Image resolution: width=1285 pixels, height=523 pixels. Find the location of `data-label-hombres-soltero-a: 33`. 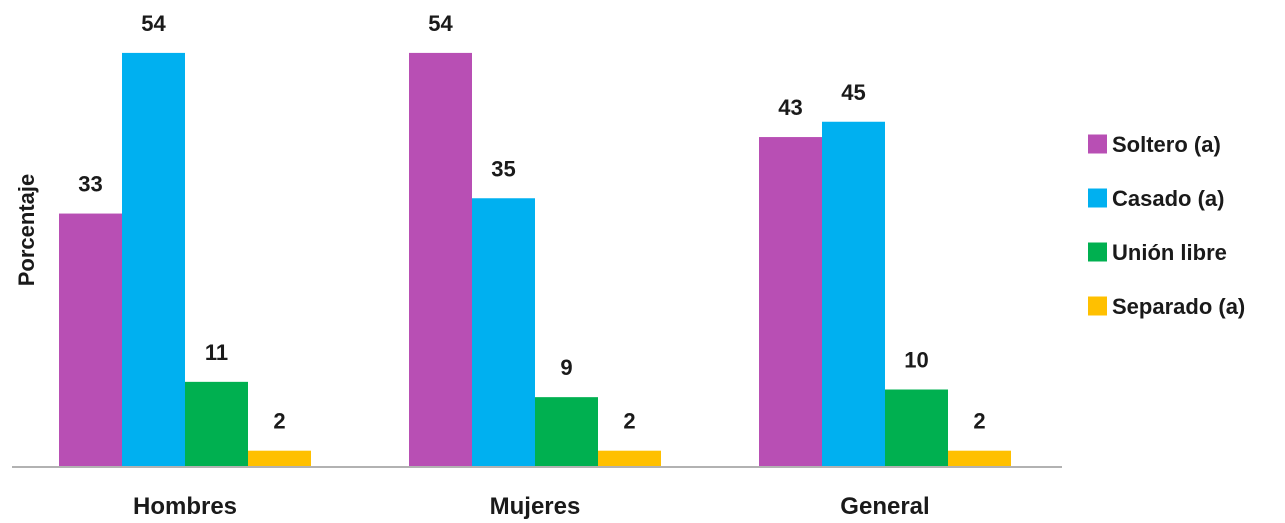

data-label-hombres-soltero-a: 33 is located at coordinates (90, 184).